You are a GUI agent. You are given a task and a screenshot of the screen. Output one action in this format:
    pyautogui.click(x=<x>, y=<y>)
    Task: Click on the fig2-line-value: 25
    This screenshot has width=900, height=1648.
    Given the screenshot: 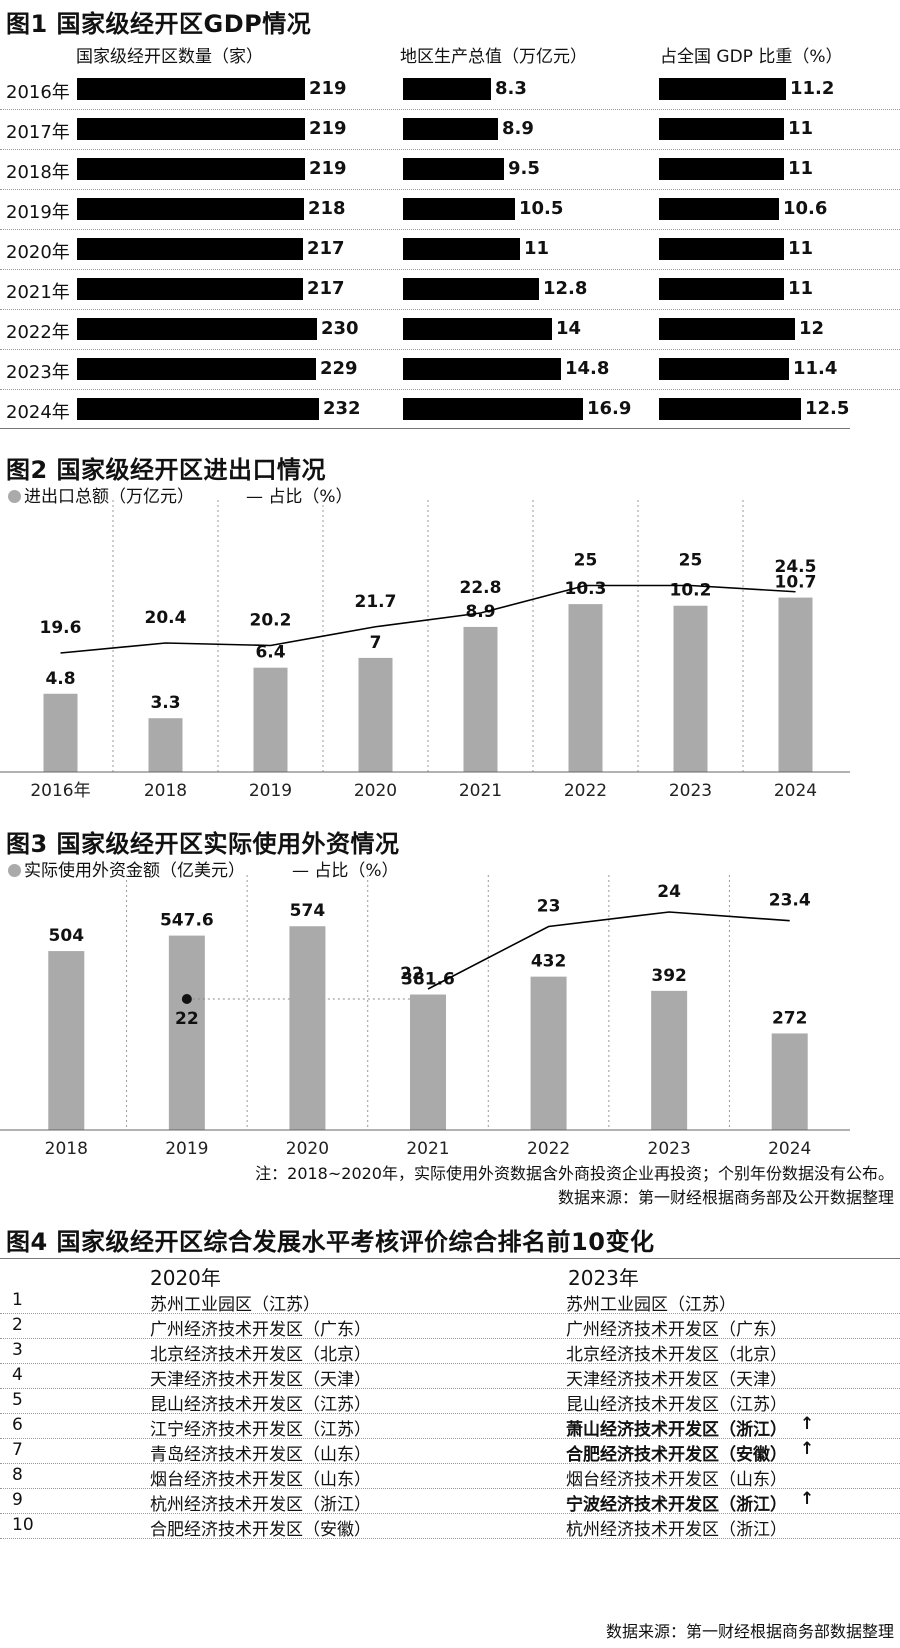 What is the action you would take?
    pyautogui.click(x=586, y=561)
    